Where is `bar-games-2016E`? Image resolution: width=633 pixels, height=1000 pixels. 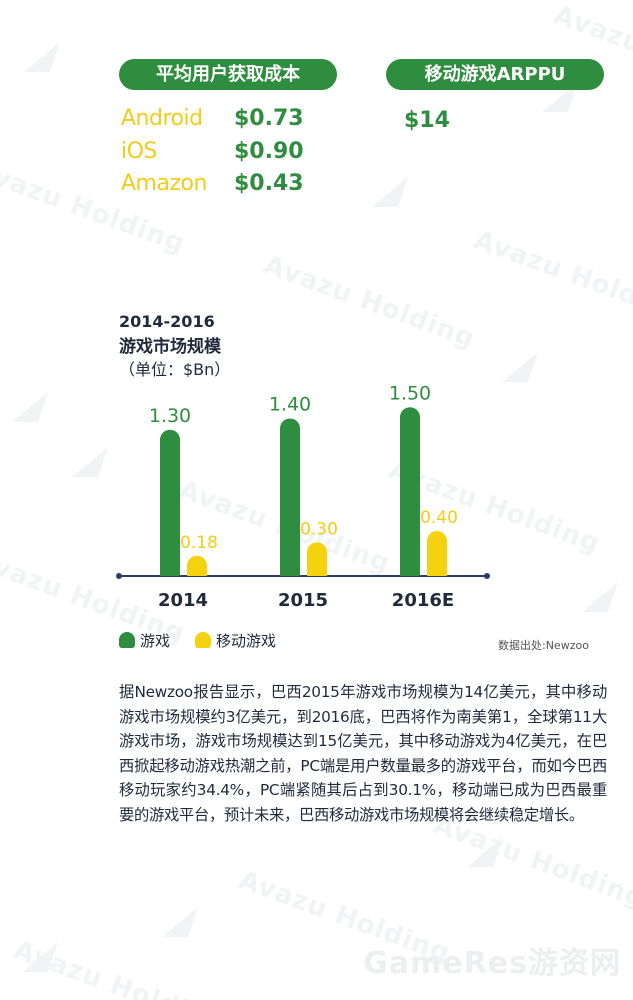 bar-games-2016E is located at coordinates (410, 491).